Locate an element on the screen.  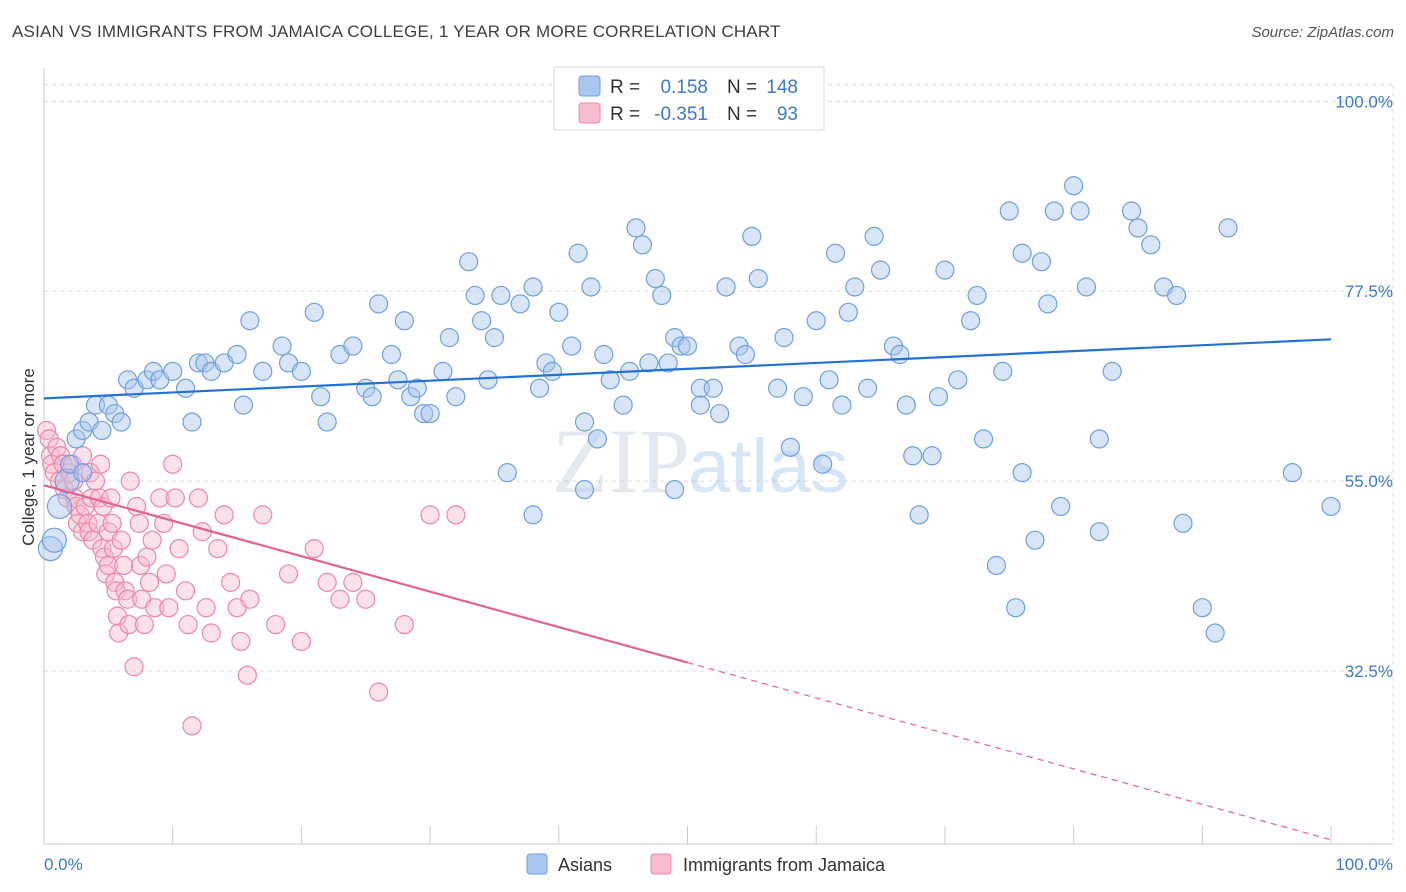
legend-n-value-jamaica: 93 is located at coordinates (787, 114).